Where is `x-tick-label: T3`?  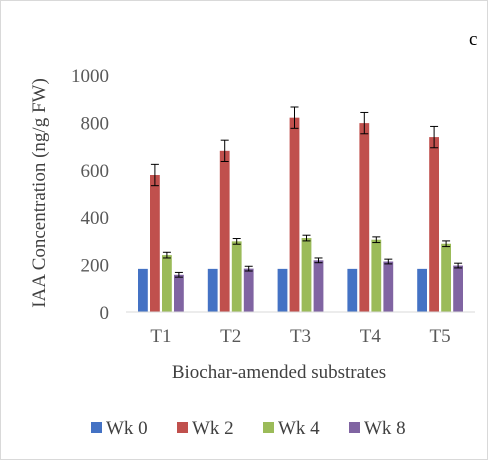 x-tick-label: T3 is located at coordinates (300, 336).